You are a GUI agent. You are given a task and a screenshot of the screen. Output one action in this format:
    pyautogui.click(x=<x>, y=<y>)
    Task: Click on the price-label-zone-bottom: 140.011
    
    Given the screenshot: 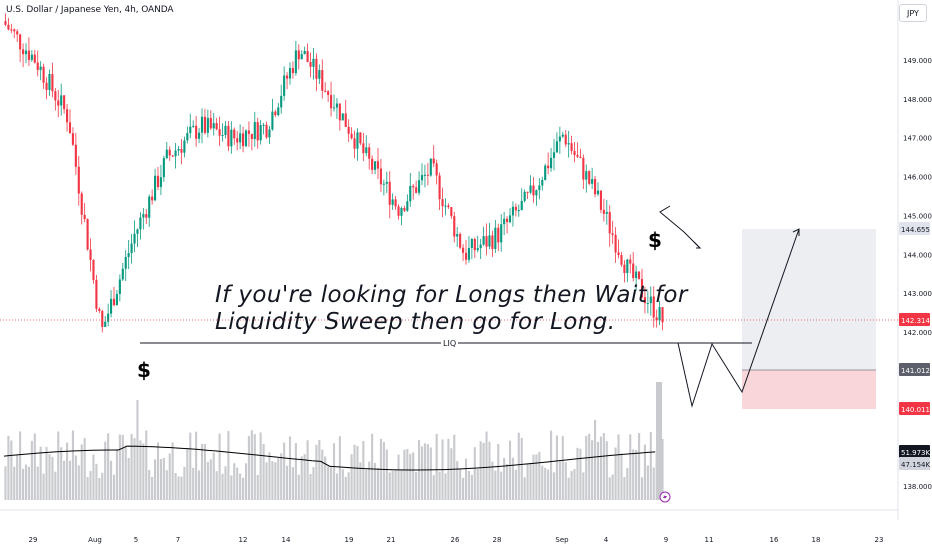 What is the action you would take?
    pyautogui.click(x=915, y=410)
    